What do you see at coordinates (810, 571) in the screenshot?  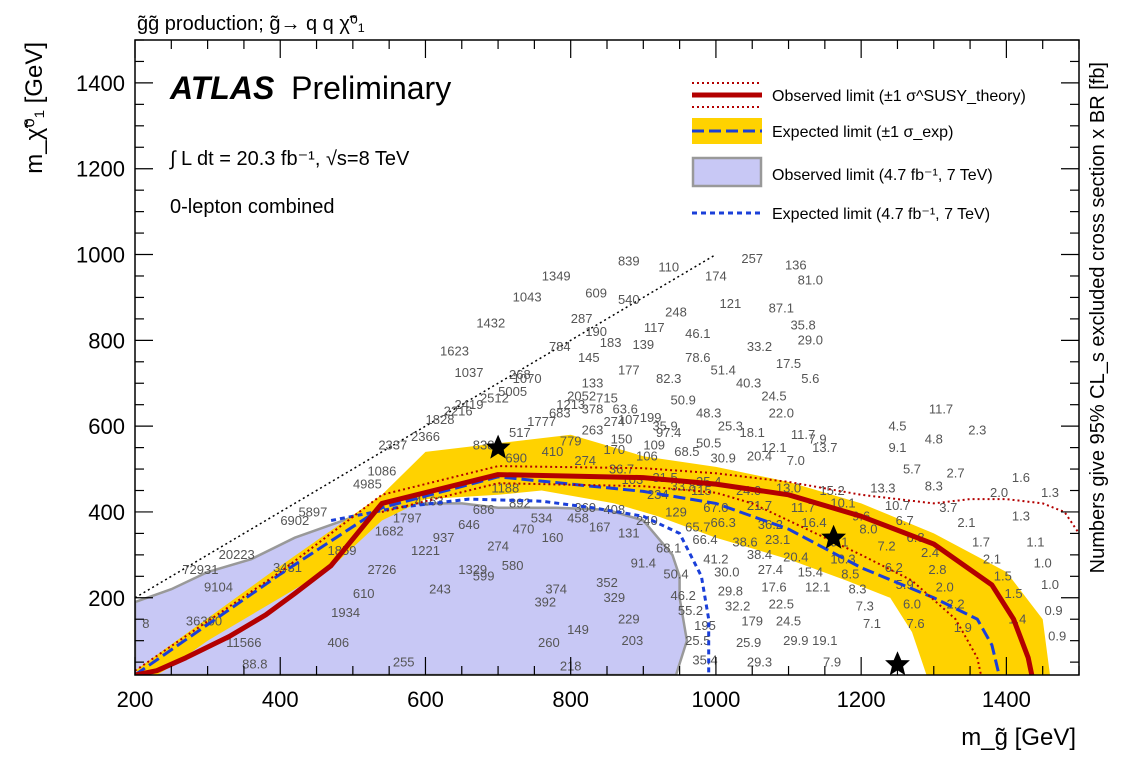 I see `cell-value: 15.4` at bounding box center [810, 571].